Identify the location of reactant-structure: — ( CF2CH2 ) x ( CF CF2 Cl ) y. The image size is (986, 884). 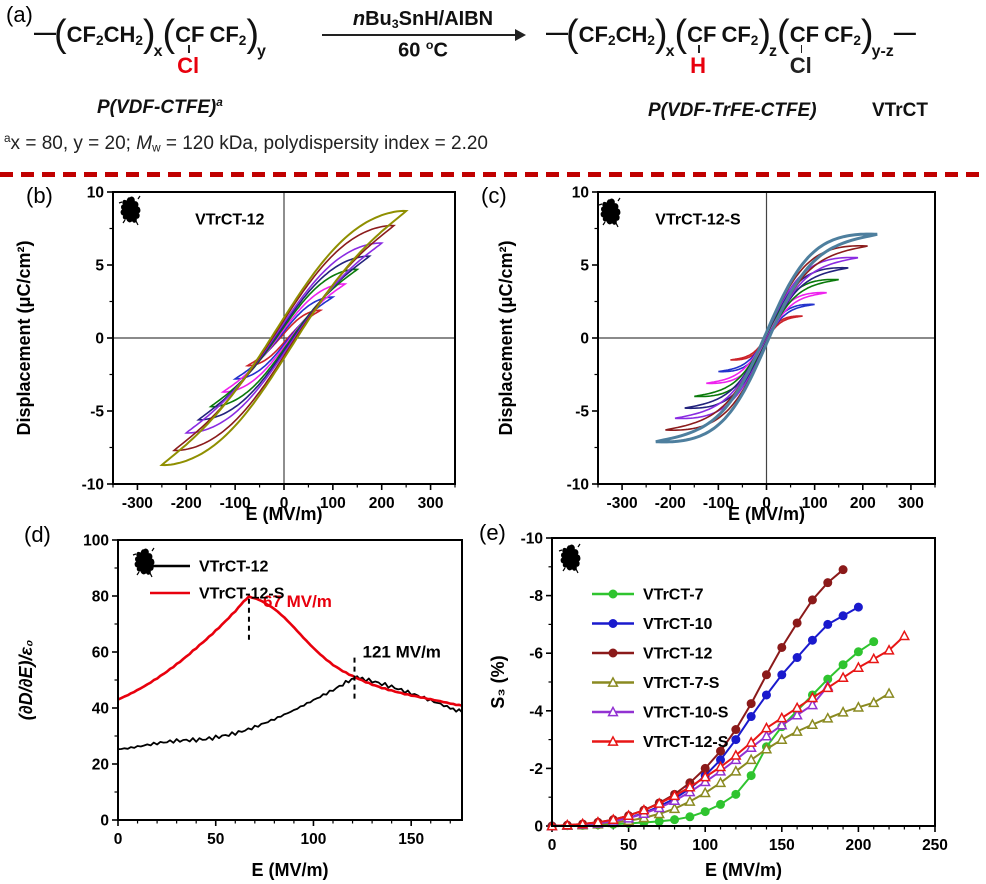
(150, 45).